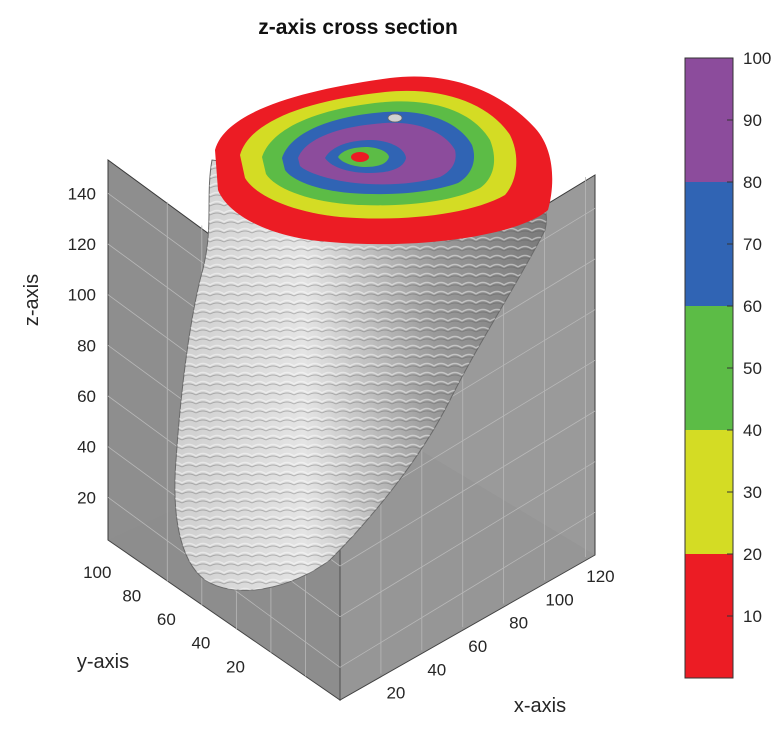 This screenshot has width=782, height=729. I want to click on y-tick-label: 100, so click(97, 572).